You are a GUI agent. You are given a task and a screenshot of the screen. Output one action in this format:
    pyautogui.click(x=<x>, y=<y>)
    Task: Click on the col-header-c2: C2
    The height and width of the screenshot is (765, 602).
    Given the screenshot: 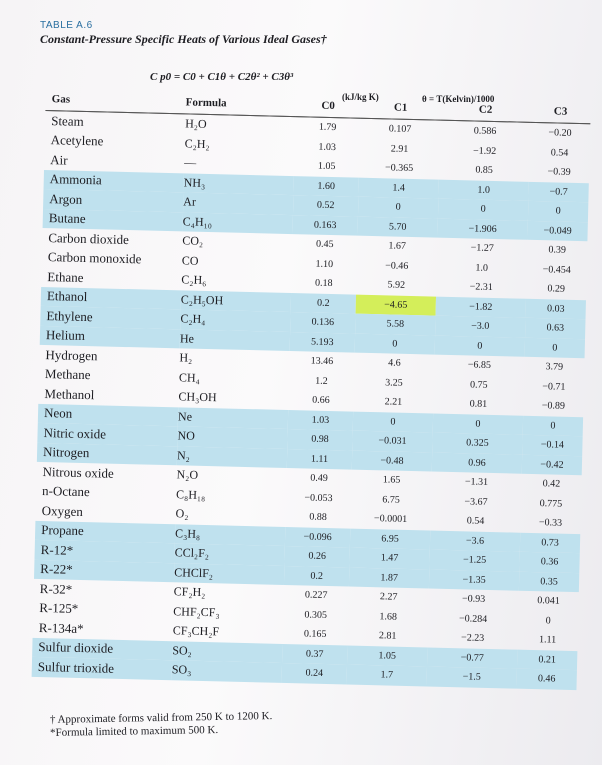 What is the action you would take?
    pyautogui.click(x=485, y=110)
    